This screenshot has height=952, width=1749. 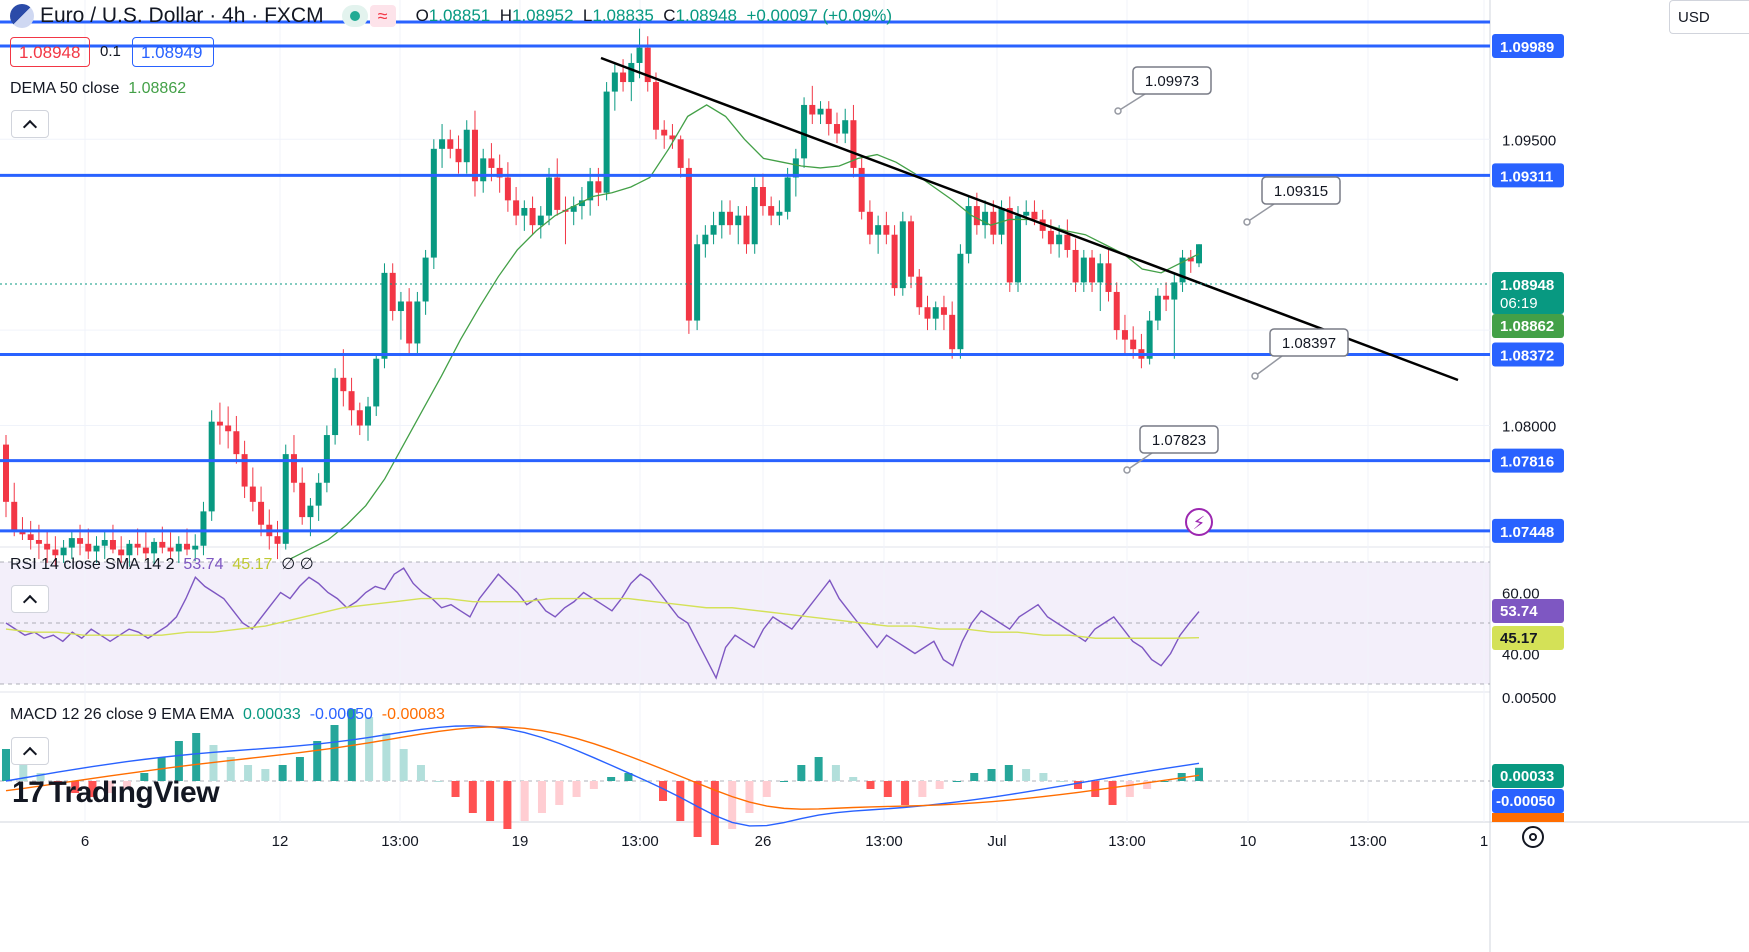 What do you see at coordinates (30, 751) in the screenshot?
I see `collapse-macd-legend-button` at bounding box center [30, 751].